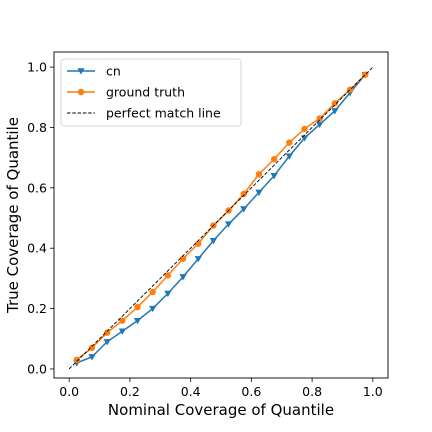 Image resolution: width=432 pixels, height=432 pixels. What do you see at coordinates (373, 391) in the screenshot?
I see `x-tick-label: 1.0` at bounding box center [373, 391].